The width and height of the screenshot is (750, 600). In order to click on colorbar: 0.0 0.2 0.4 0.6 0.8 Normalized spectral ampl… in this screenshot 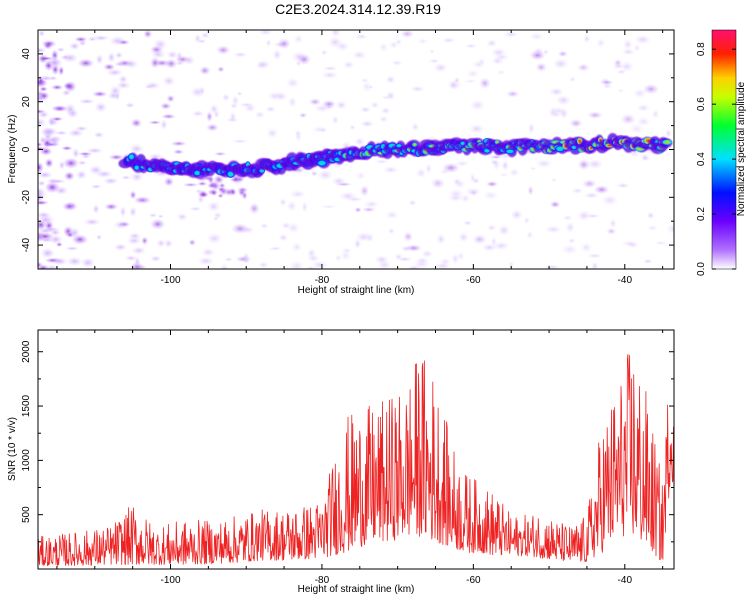, I will do `click(721, 152)`.